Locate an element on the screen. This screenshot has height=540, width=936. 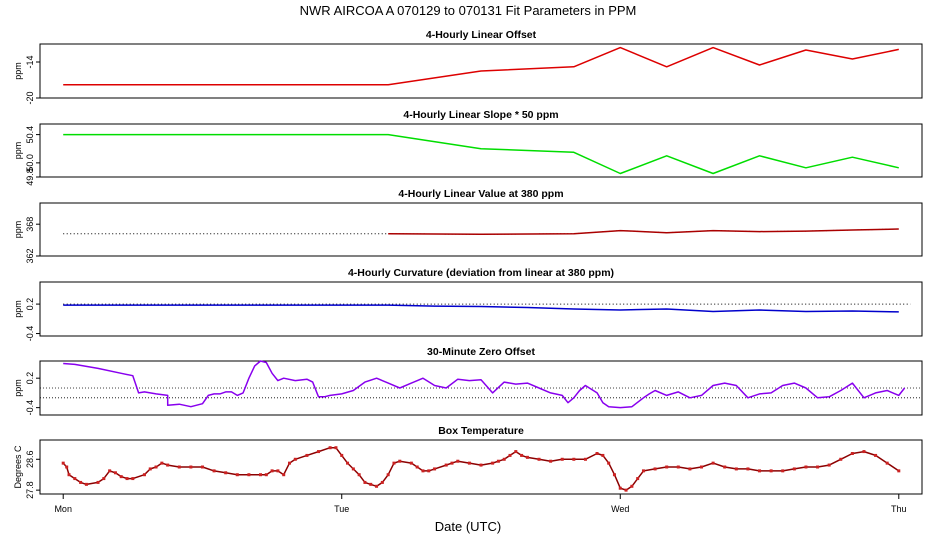
series-zero-offset is located at coordinates (484, 384).